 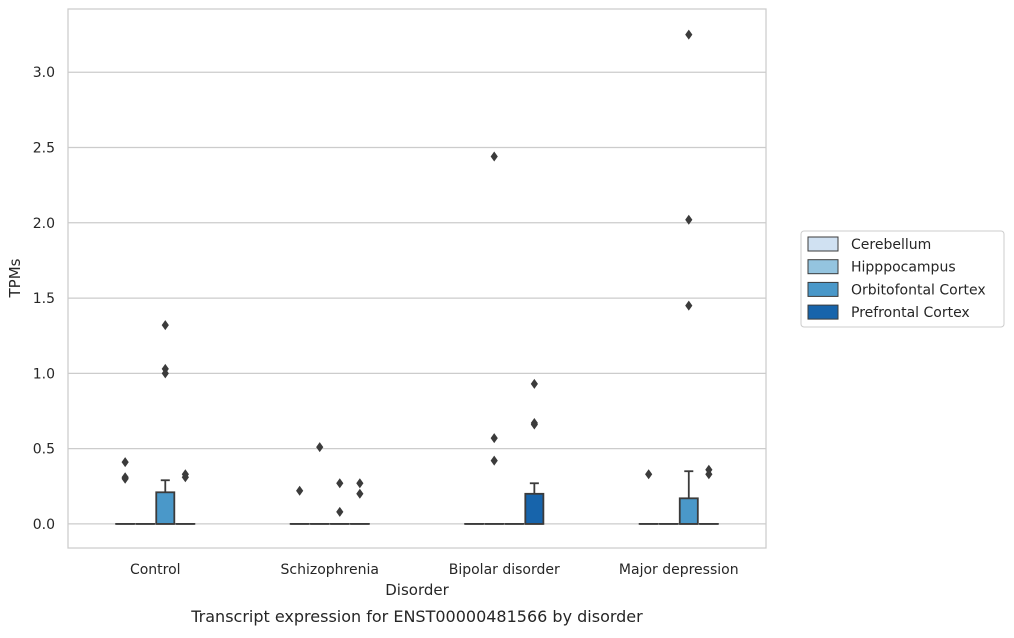 What do you see at coordinates (44, 450) in the screenshot?
I see `y-tick-label: 0.5` at bounding box center [44, 450].